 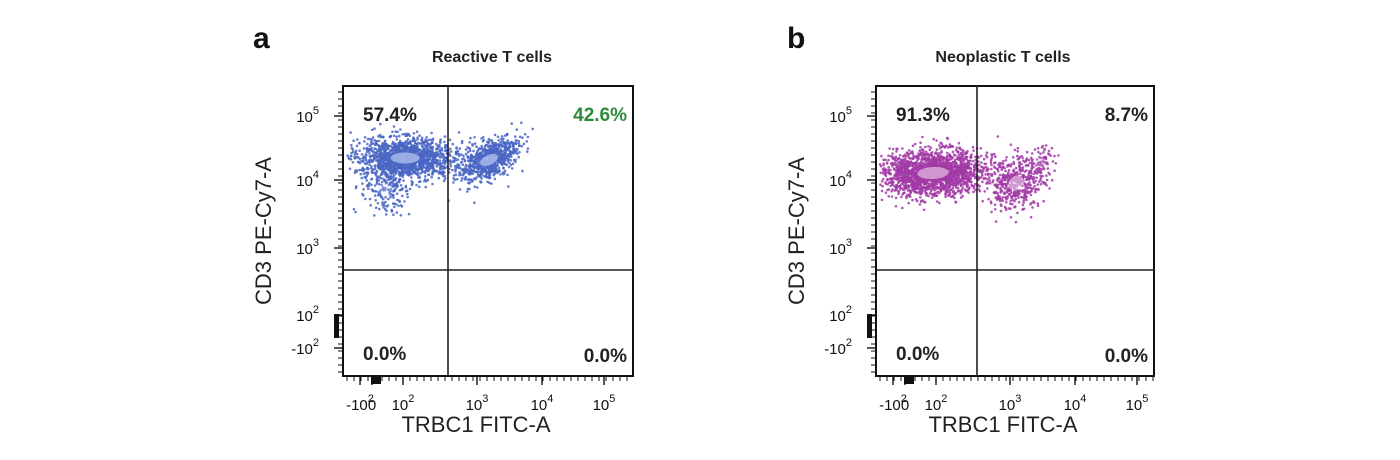 I want to click on chart-title: Reactive T cells, so click(x=492, y=57).